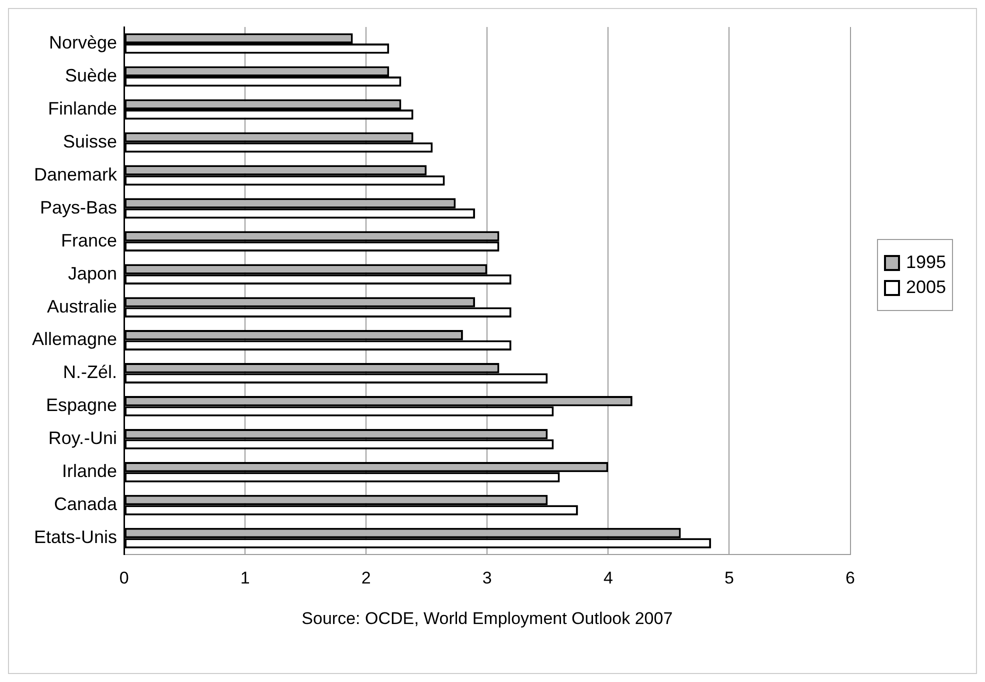 This screenshot has height=682, width=985. I want to click on y-tick-label: Pays-Bas, so click(79, 207).